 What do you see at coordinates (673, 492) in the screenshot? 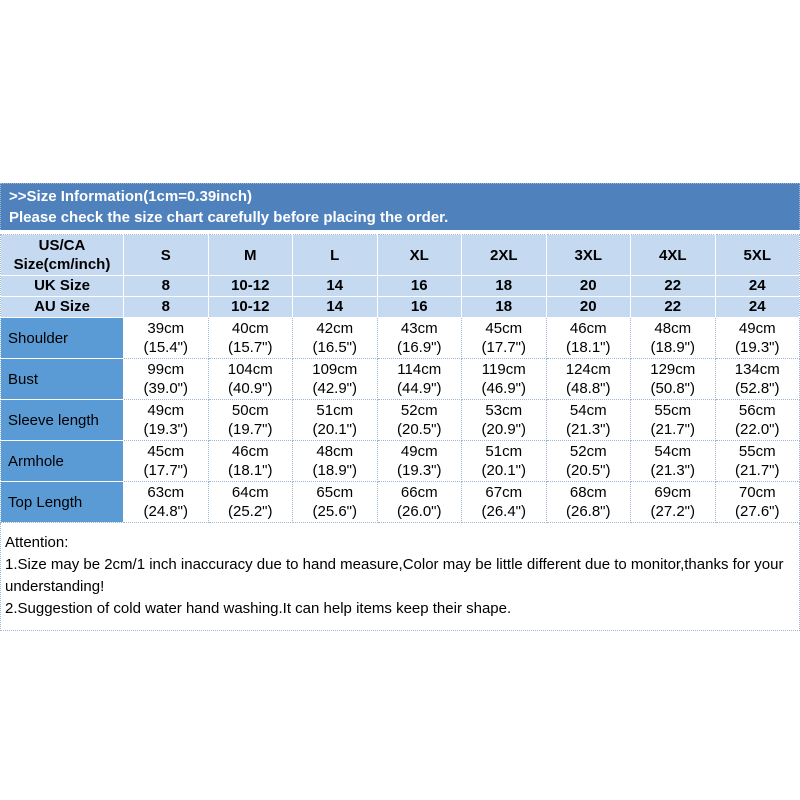
I see `value-cm: 69cm` at bounding box center [673, 492].